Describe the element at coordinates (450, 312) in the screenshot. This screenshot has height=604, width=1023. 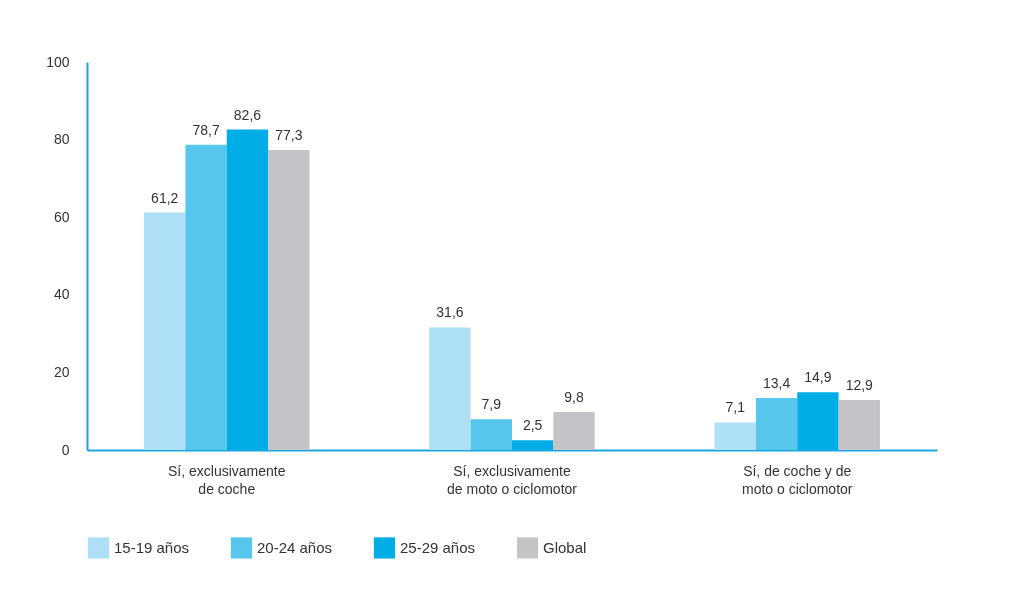
I see `data-label: 31,6` at that location.